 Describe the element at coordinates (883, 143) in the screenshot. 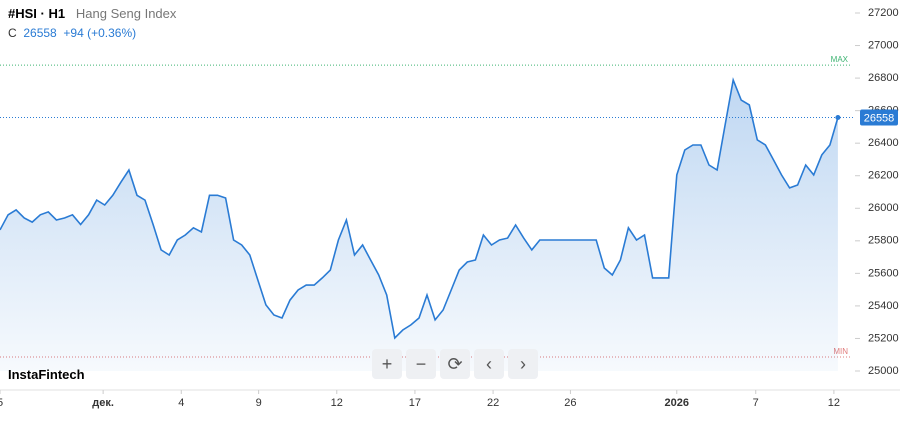

I see `y-tick-label: 26400` at that location.